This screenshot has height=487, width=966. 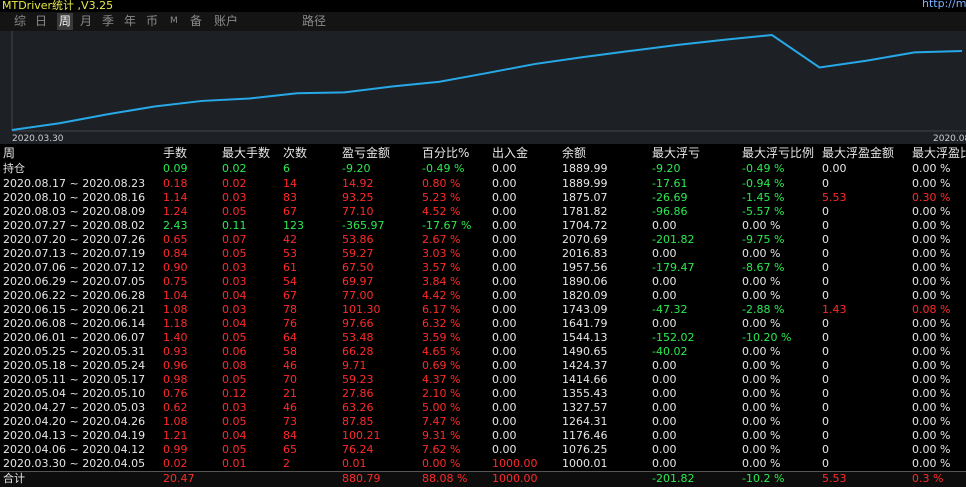 I want to click on tab: 备, so click(x=196, y=21).